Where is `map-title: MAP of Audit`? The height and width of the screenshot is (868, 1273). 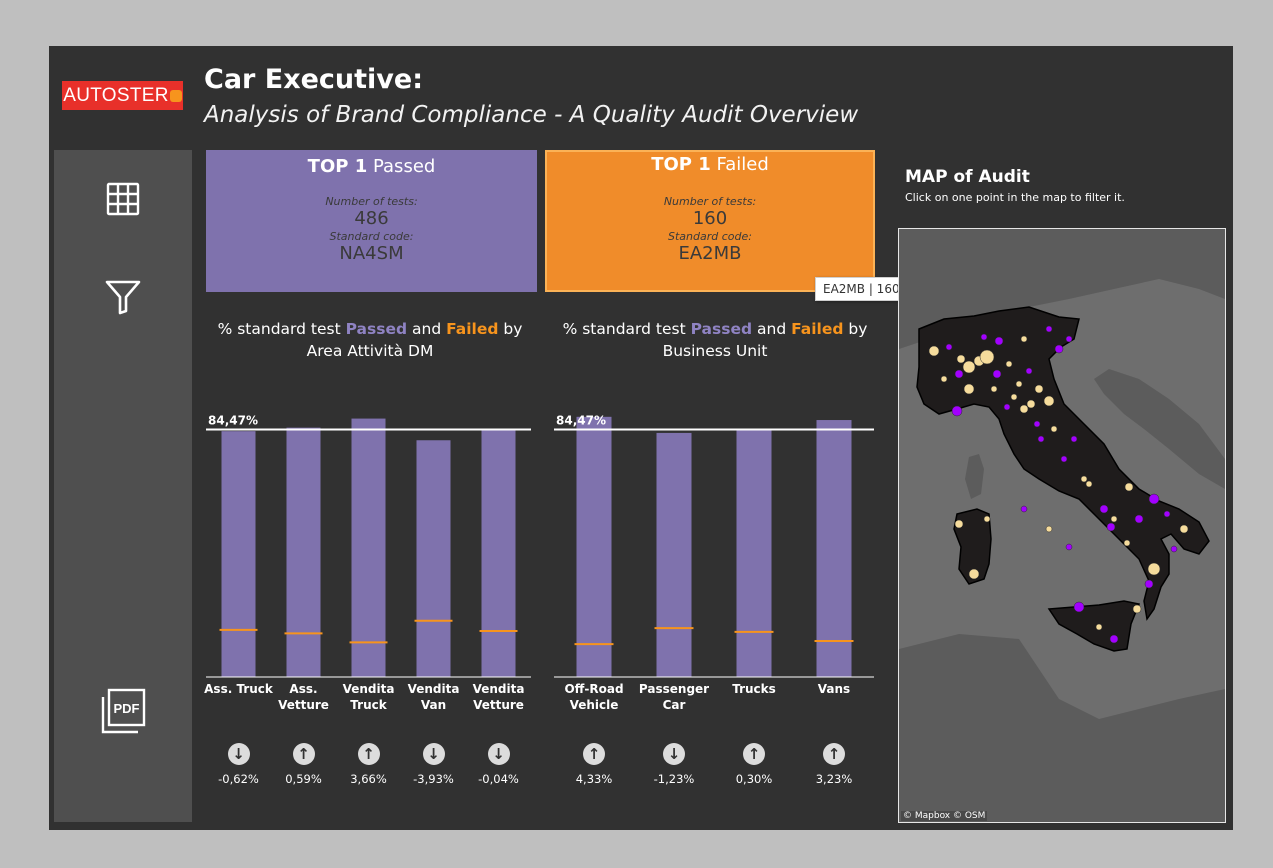
map-title: MAP of Audit is located at coordinates (967, 177).